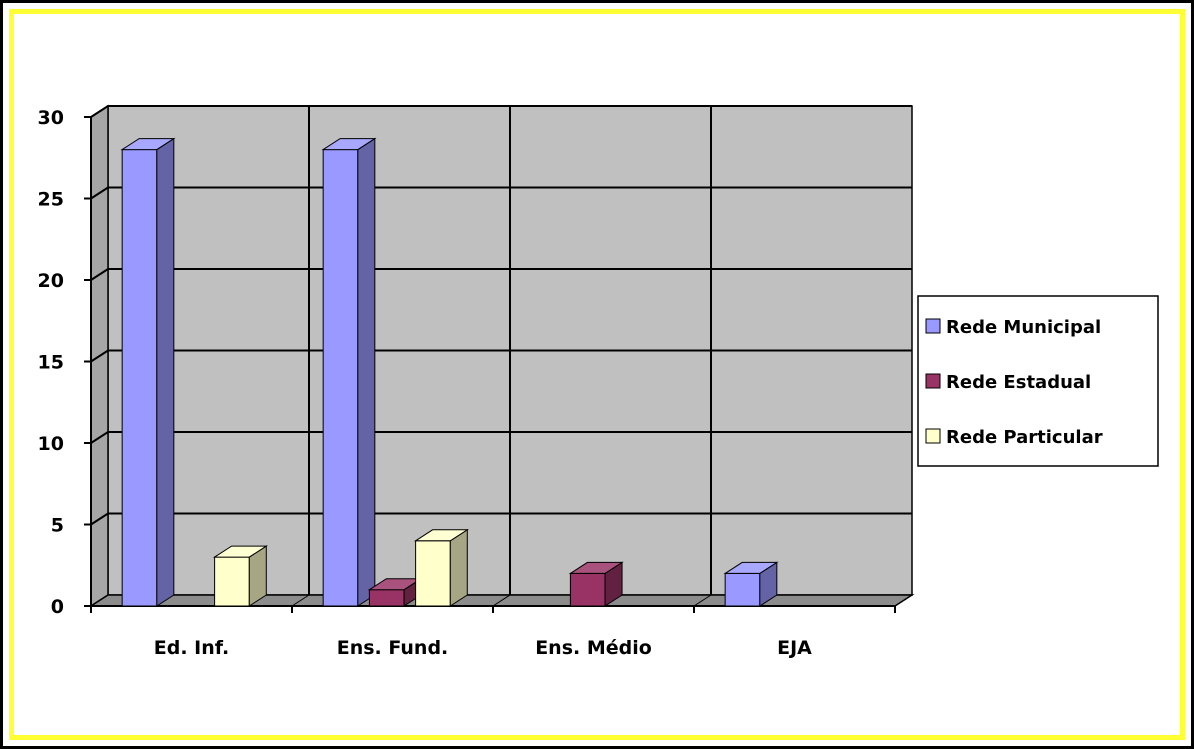  What do you see at coordinates (393, 648) in the screenshot?
I see `x-tick-label: Ens. Fund.` at bounding box center [393, 648].